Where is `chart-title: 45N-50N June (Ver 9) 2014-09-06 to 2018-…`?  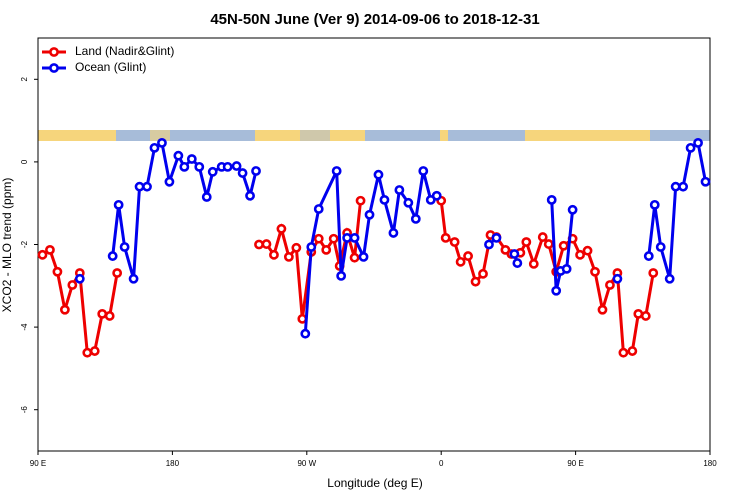
chart-title: 45N-50N June (Ver 9) 2014-09-06 to 2018-… is located at coordinates (374, 19).